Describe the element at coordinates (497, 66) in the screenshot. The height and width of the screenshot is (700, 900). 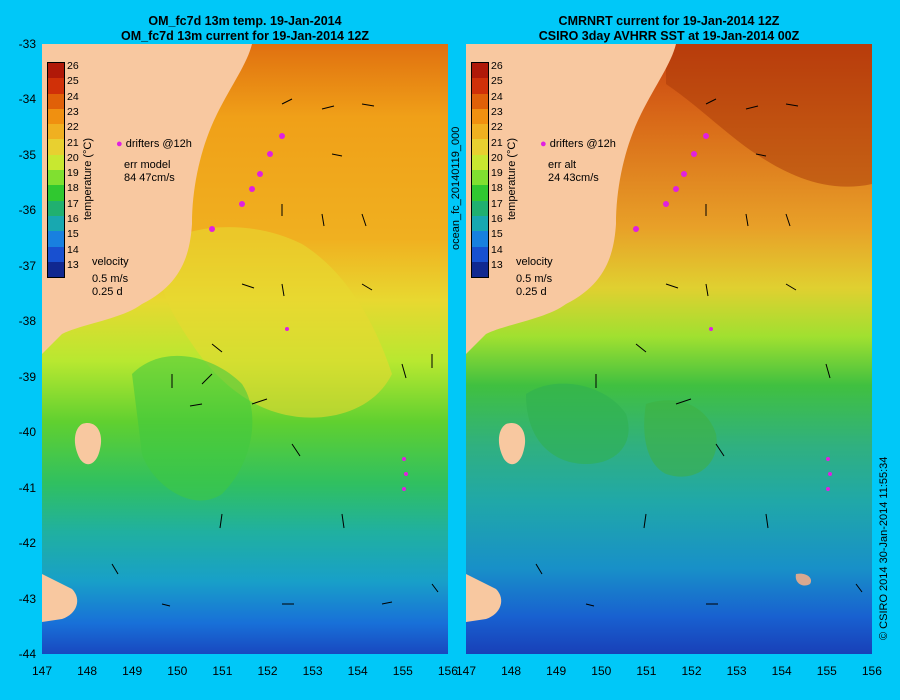
I see `colorbar-tick-label: 26` at that location.